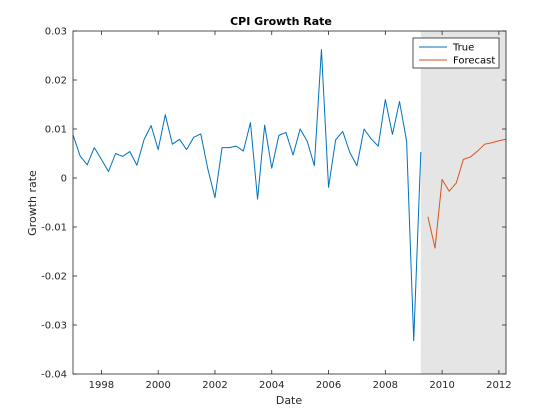  I want to click on legend-box, so click(456, 53).